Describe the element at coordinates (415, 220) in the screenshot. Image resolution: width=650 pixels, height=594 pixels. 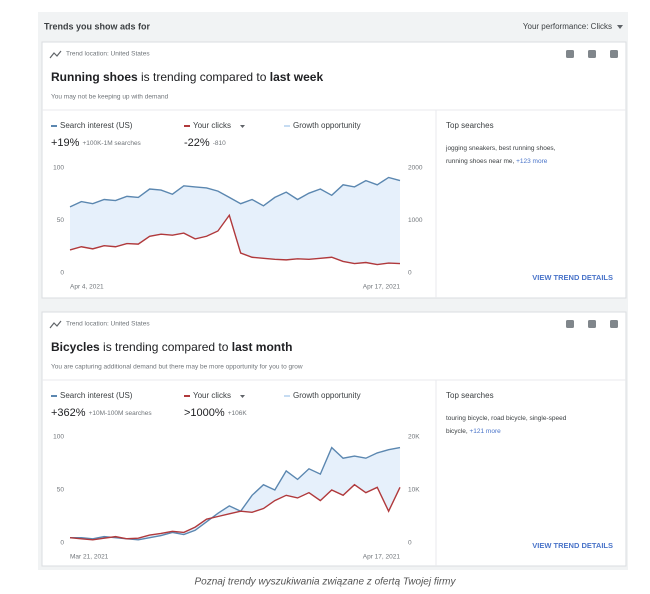
I see `y2-tick-label: 1000` at that location.